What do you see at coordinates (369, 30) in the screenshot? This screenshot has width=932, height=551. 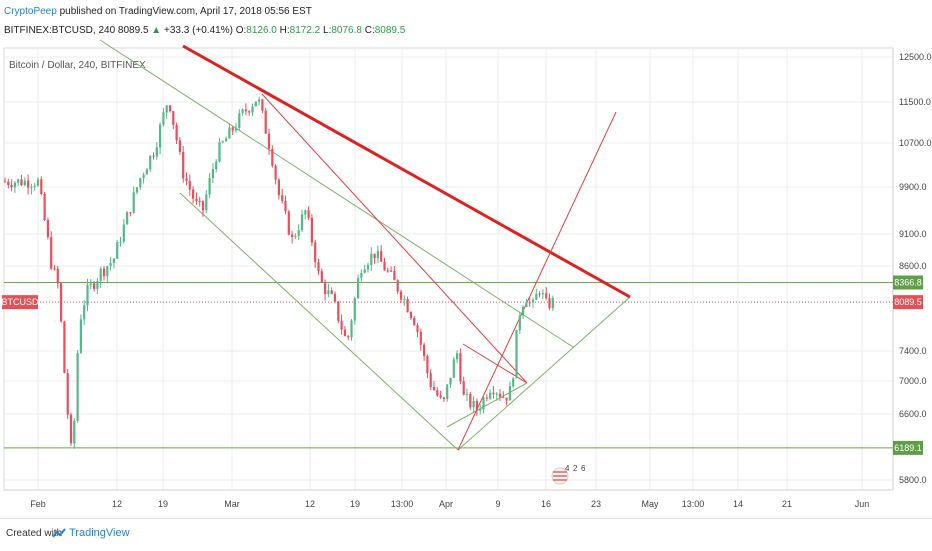 I see `close-label: C:` at bounding box center [369, 30].